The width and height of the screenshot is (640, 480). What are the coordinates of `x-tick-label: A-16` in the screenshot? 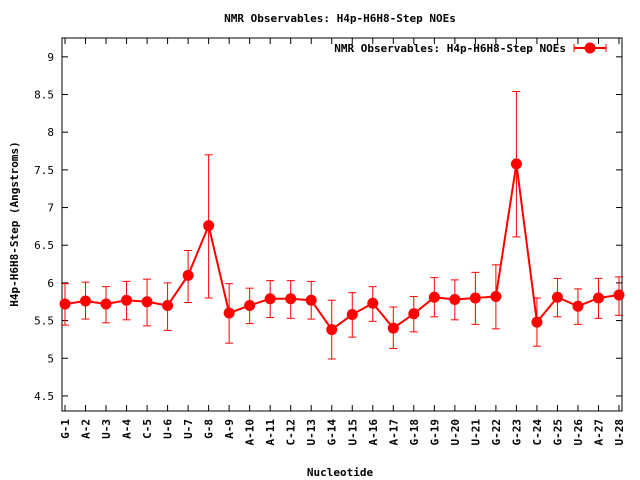 It's located at (373, 432).